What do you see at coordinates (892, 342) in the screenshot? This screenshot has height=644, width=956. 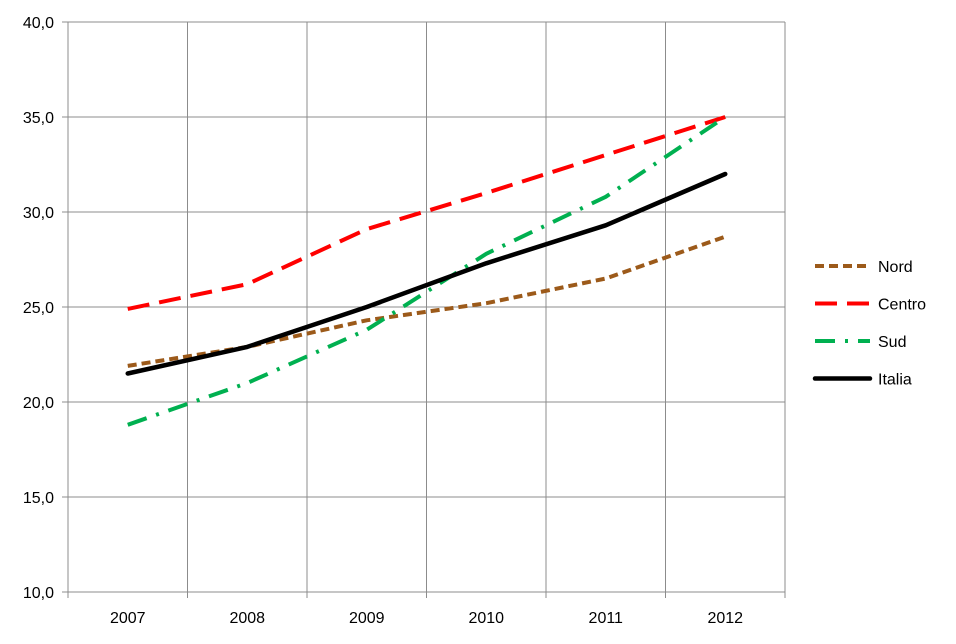 I see `legend-label-sud: Sud` at bounding box center [892, 342].